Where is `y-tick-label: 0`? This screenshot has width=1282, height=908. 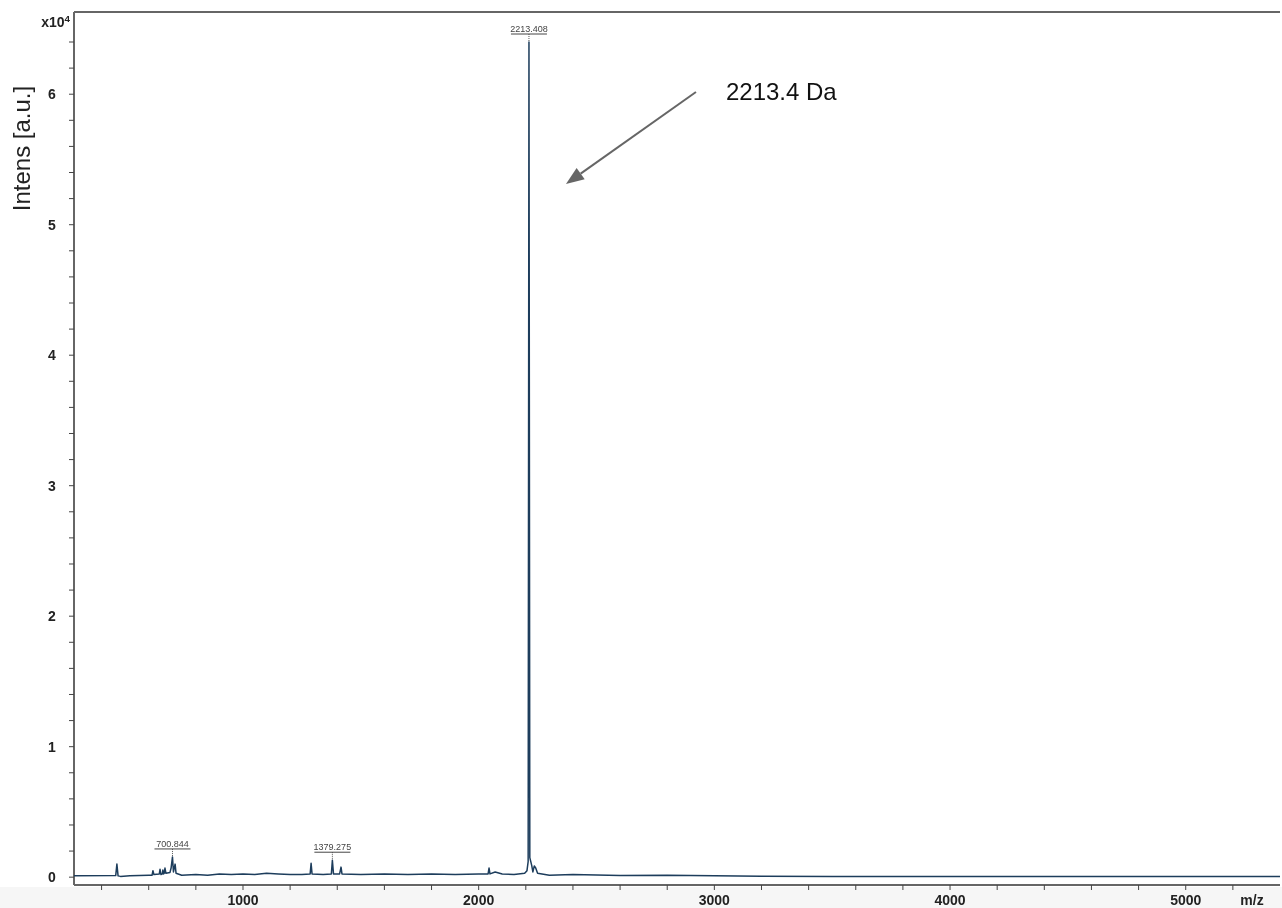
y-tick-label: 0 is located at coordinates (52, 877).